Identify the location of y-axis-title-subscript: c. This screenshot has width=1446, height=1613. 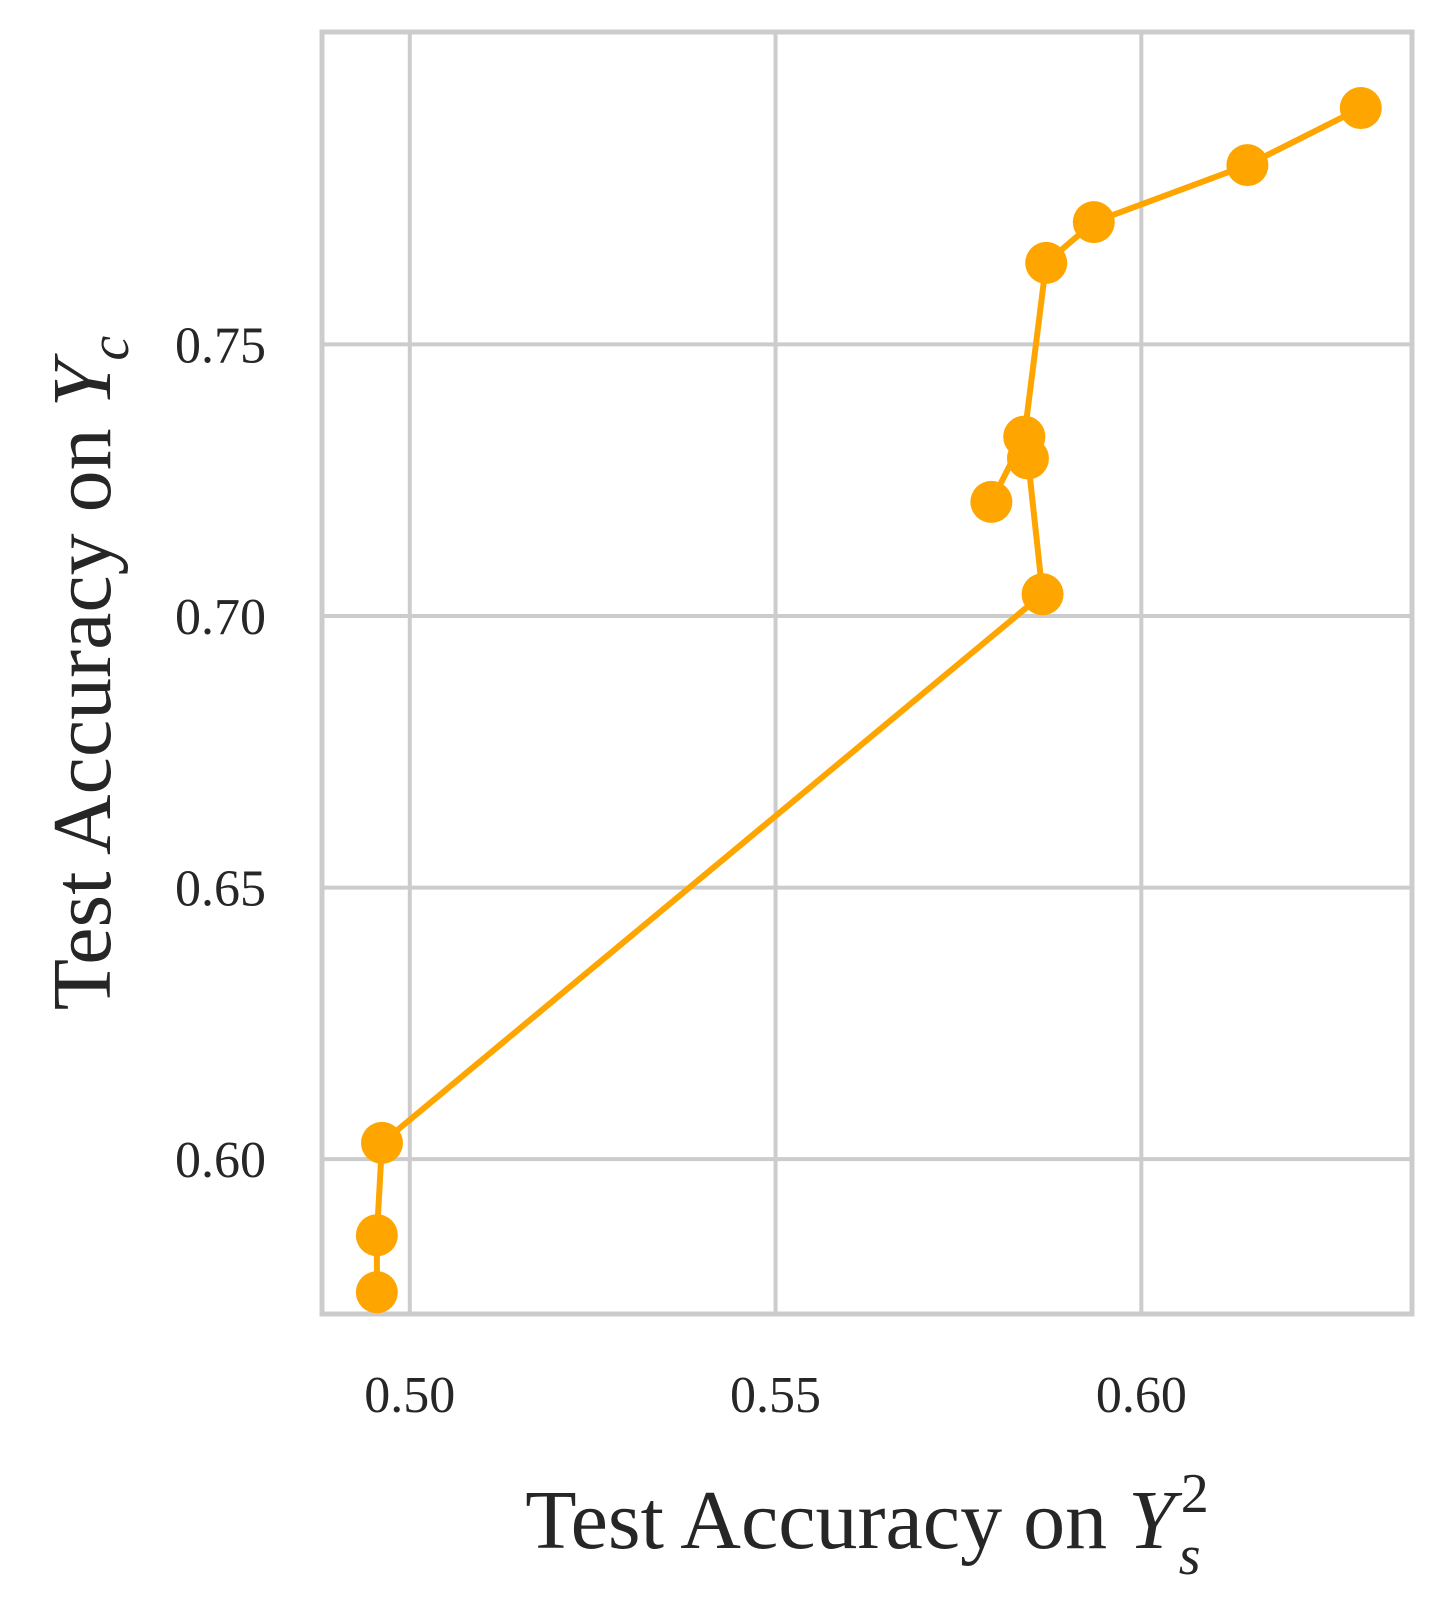
(110, 348).